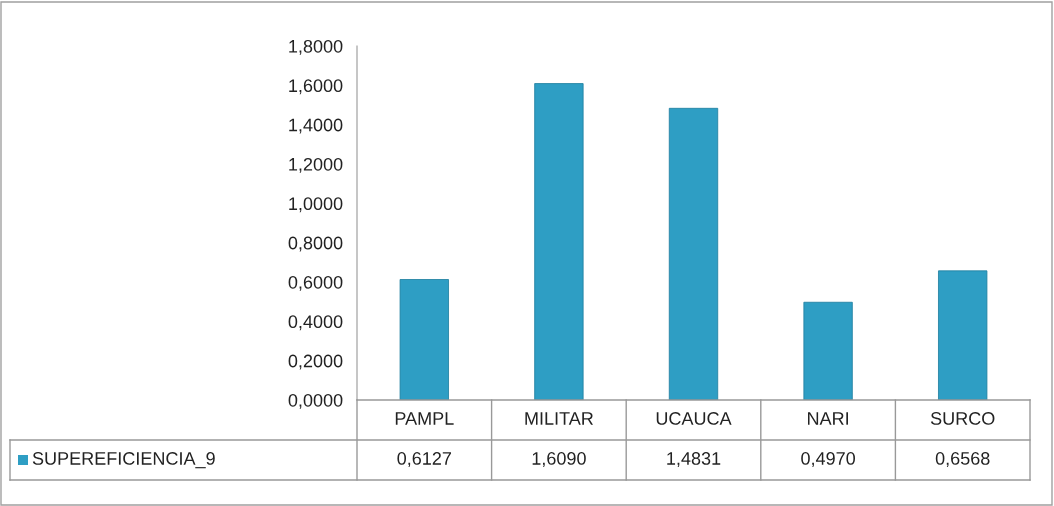 The image size is (1054, 506). I want to click on y-tick-label: 1,8000, so click(316, 47).